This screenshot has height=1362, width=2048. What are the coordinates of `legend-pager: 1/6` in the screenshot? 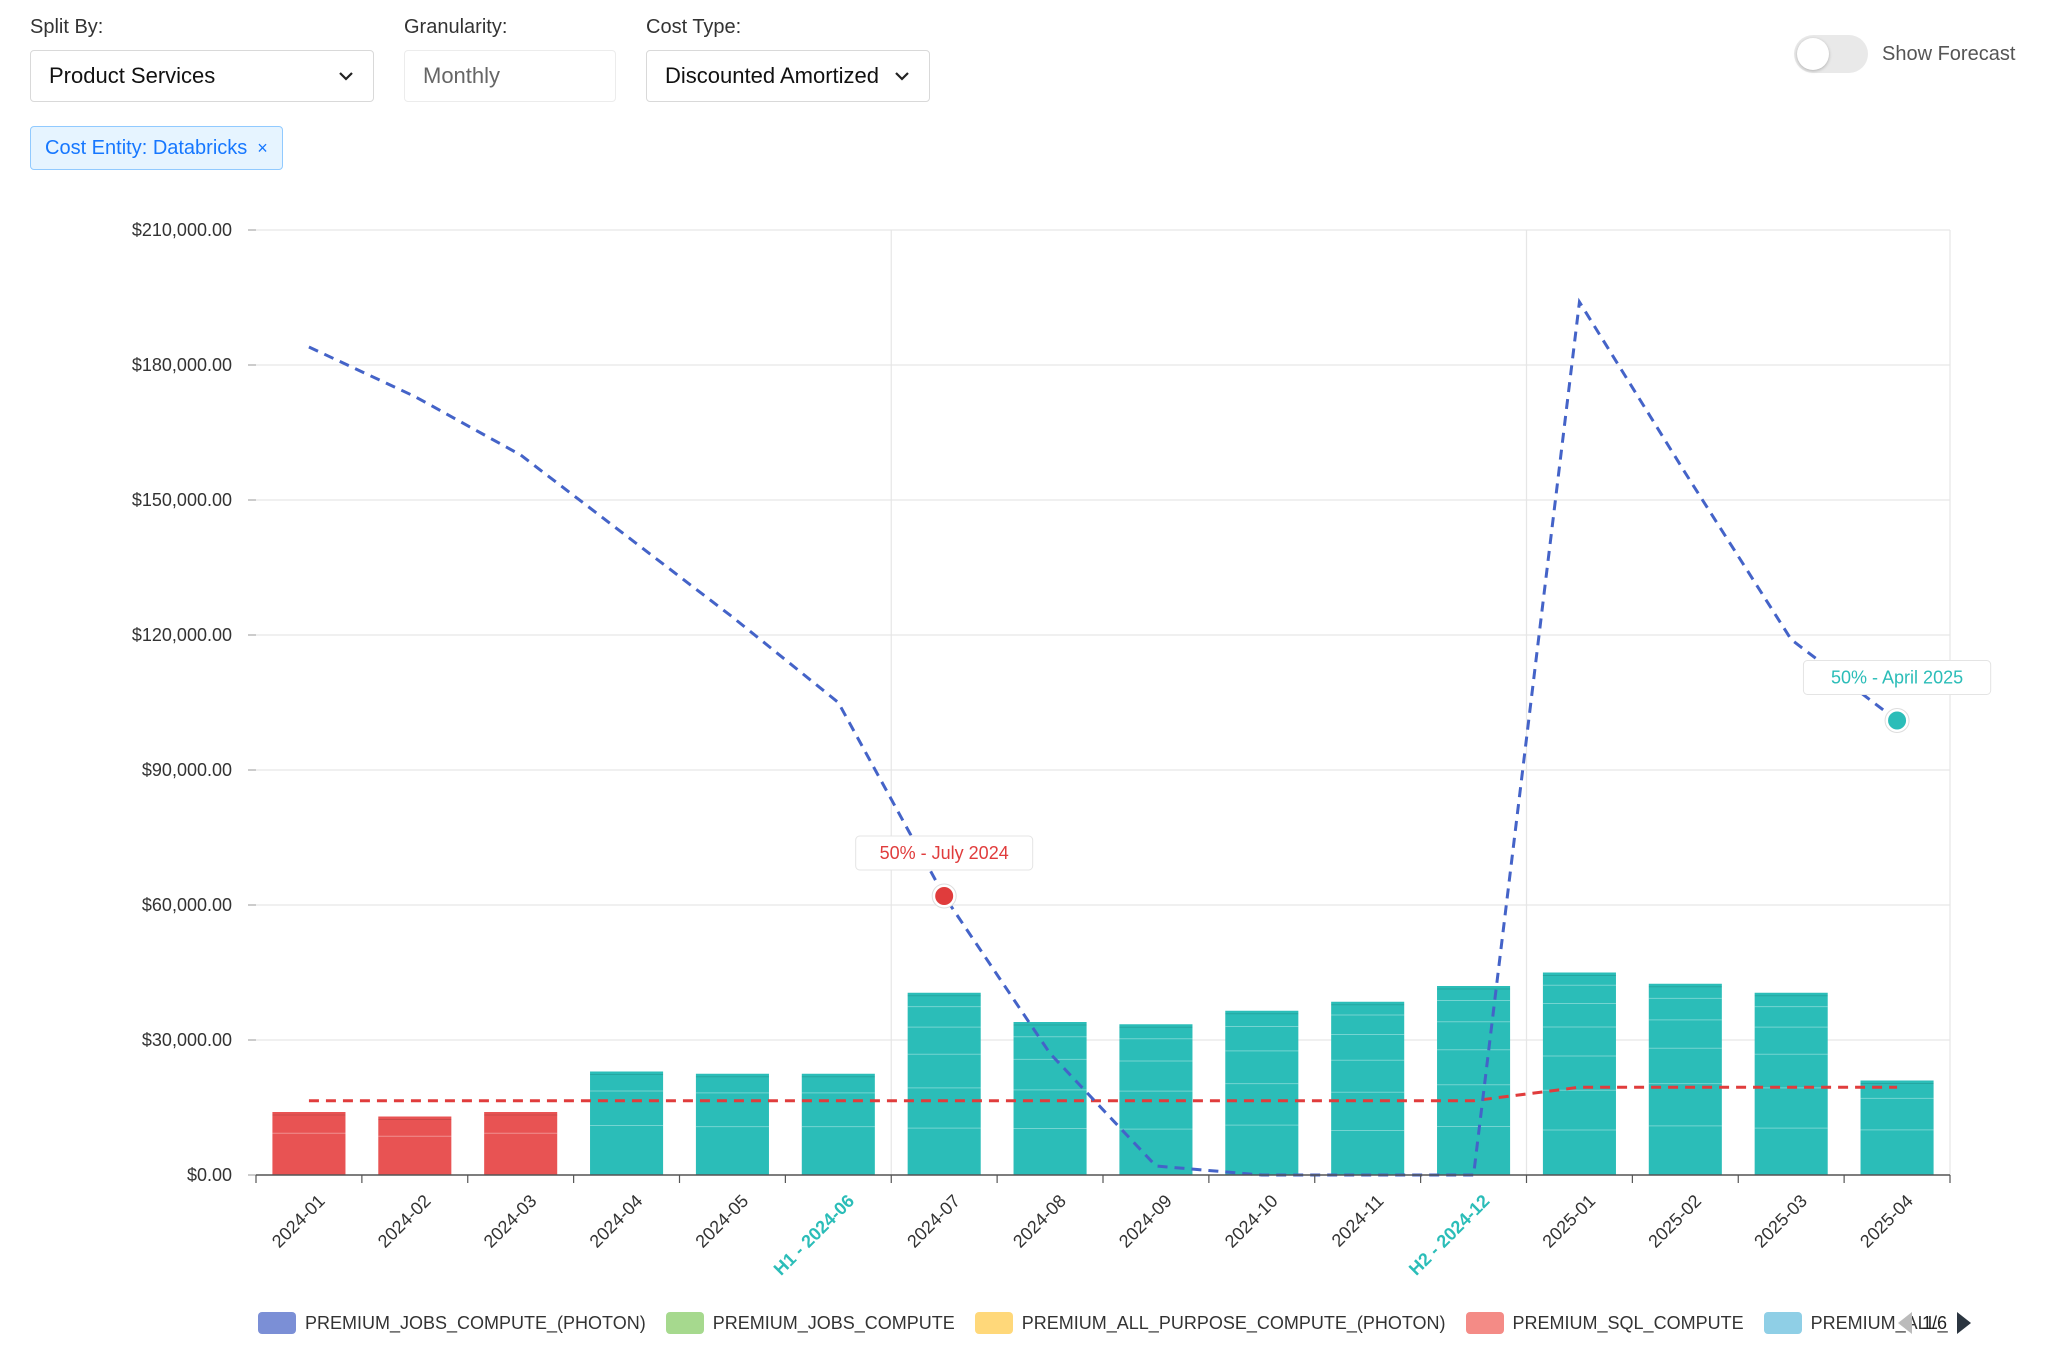 It's located at (1935, 1323).